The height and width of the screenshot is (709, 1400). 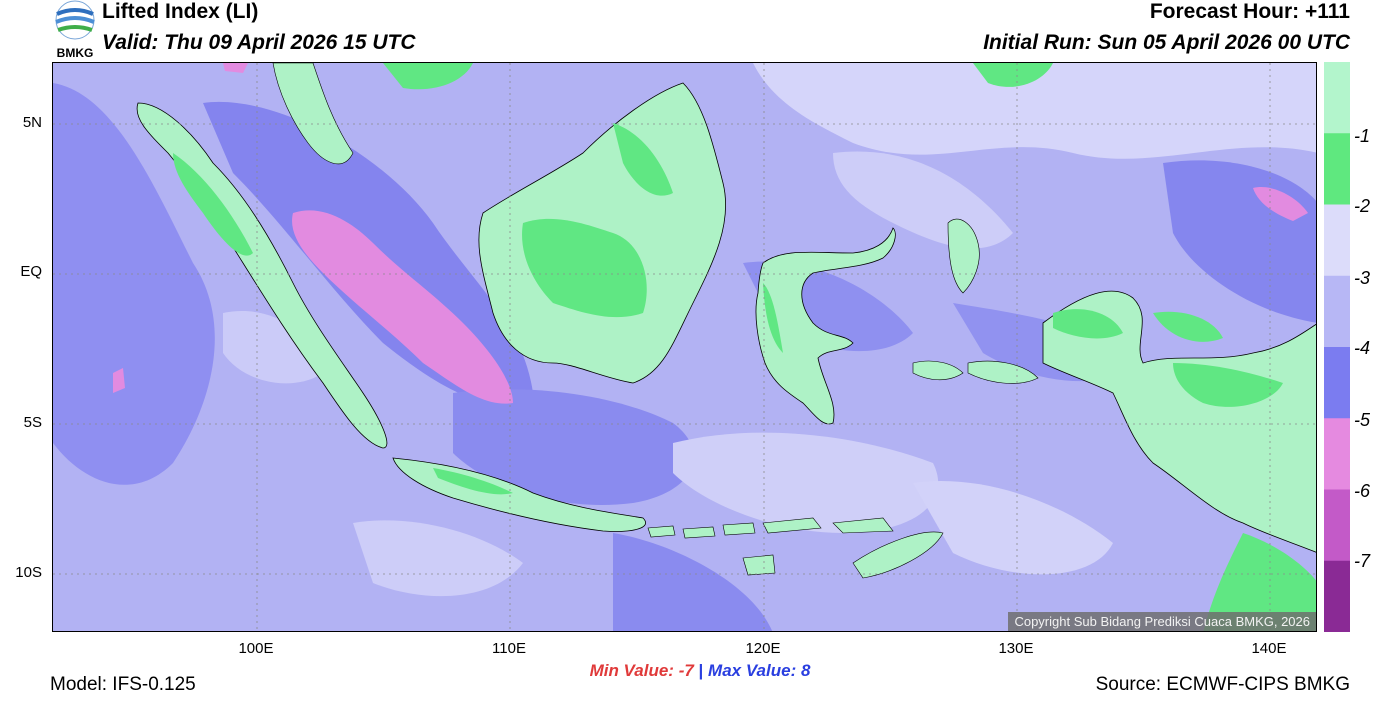 What do you see at coordinates (1362, 561) in the screenshot?
I see `colorbar-tick: -7` at bounding box center [1362, 561].